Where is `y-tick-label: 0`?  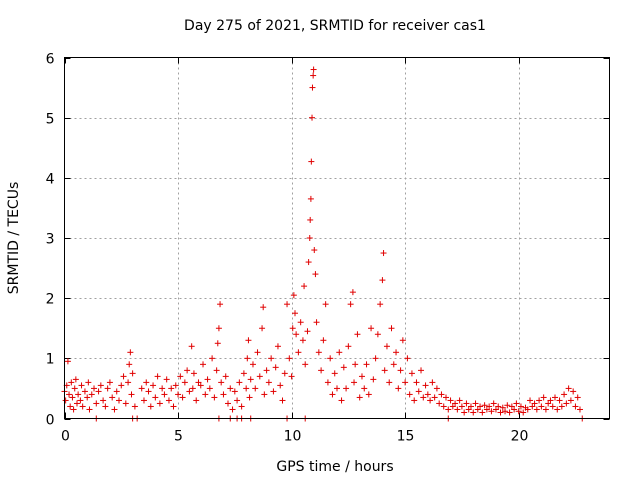
y-tick-label: 0 is located at coordinates (50, 421).